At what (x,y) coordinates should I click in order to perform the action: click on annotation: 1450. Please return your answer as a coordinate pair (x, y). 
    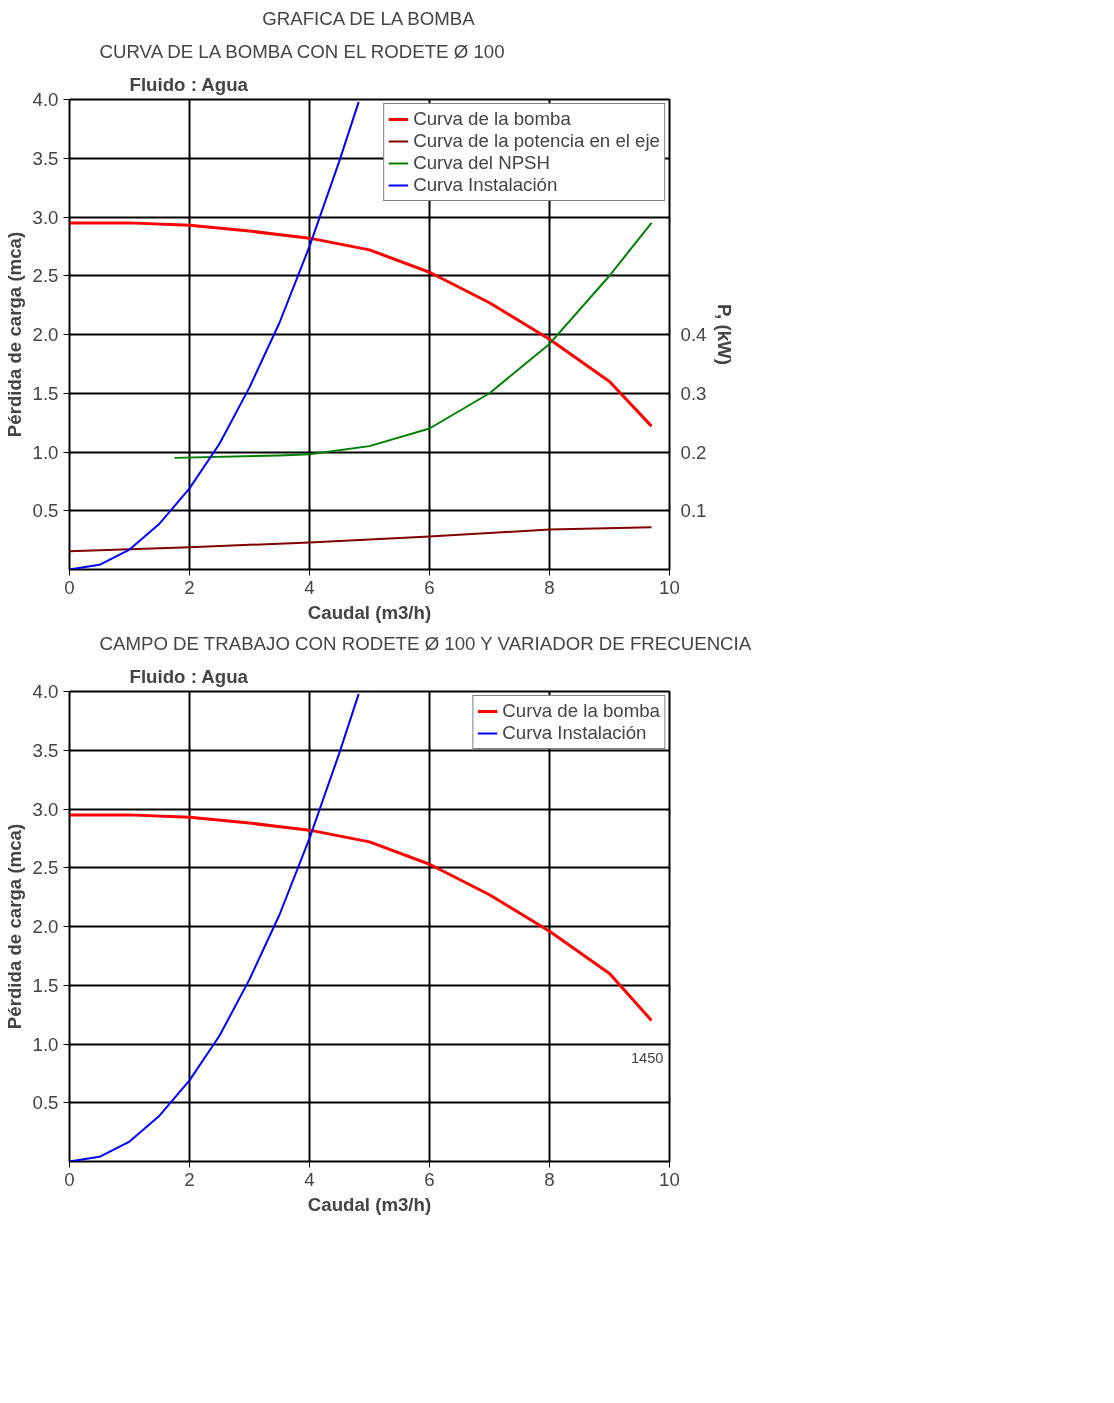
    Looking at the image, I should click on (647, 1057).